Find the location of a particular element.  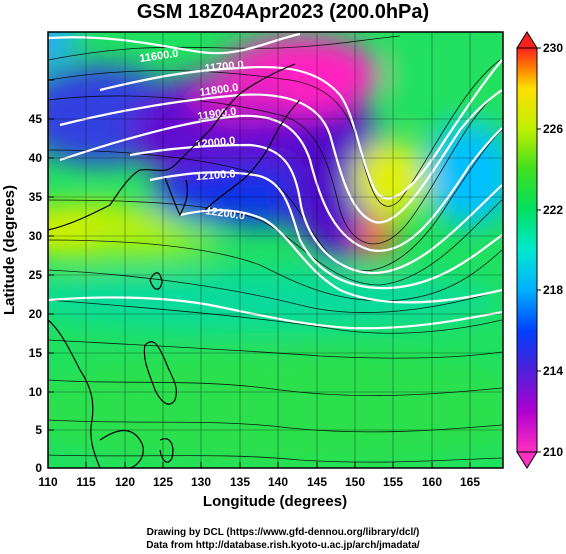

coastline-indochina is located at coordinates (74, 393).